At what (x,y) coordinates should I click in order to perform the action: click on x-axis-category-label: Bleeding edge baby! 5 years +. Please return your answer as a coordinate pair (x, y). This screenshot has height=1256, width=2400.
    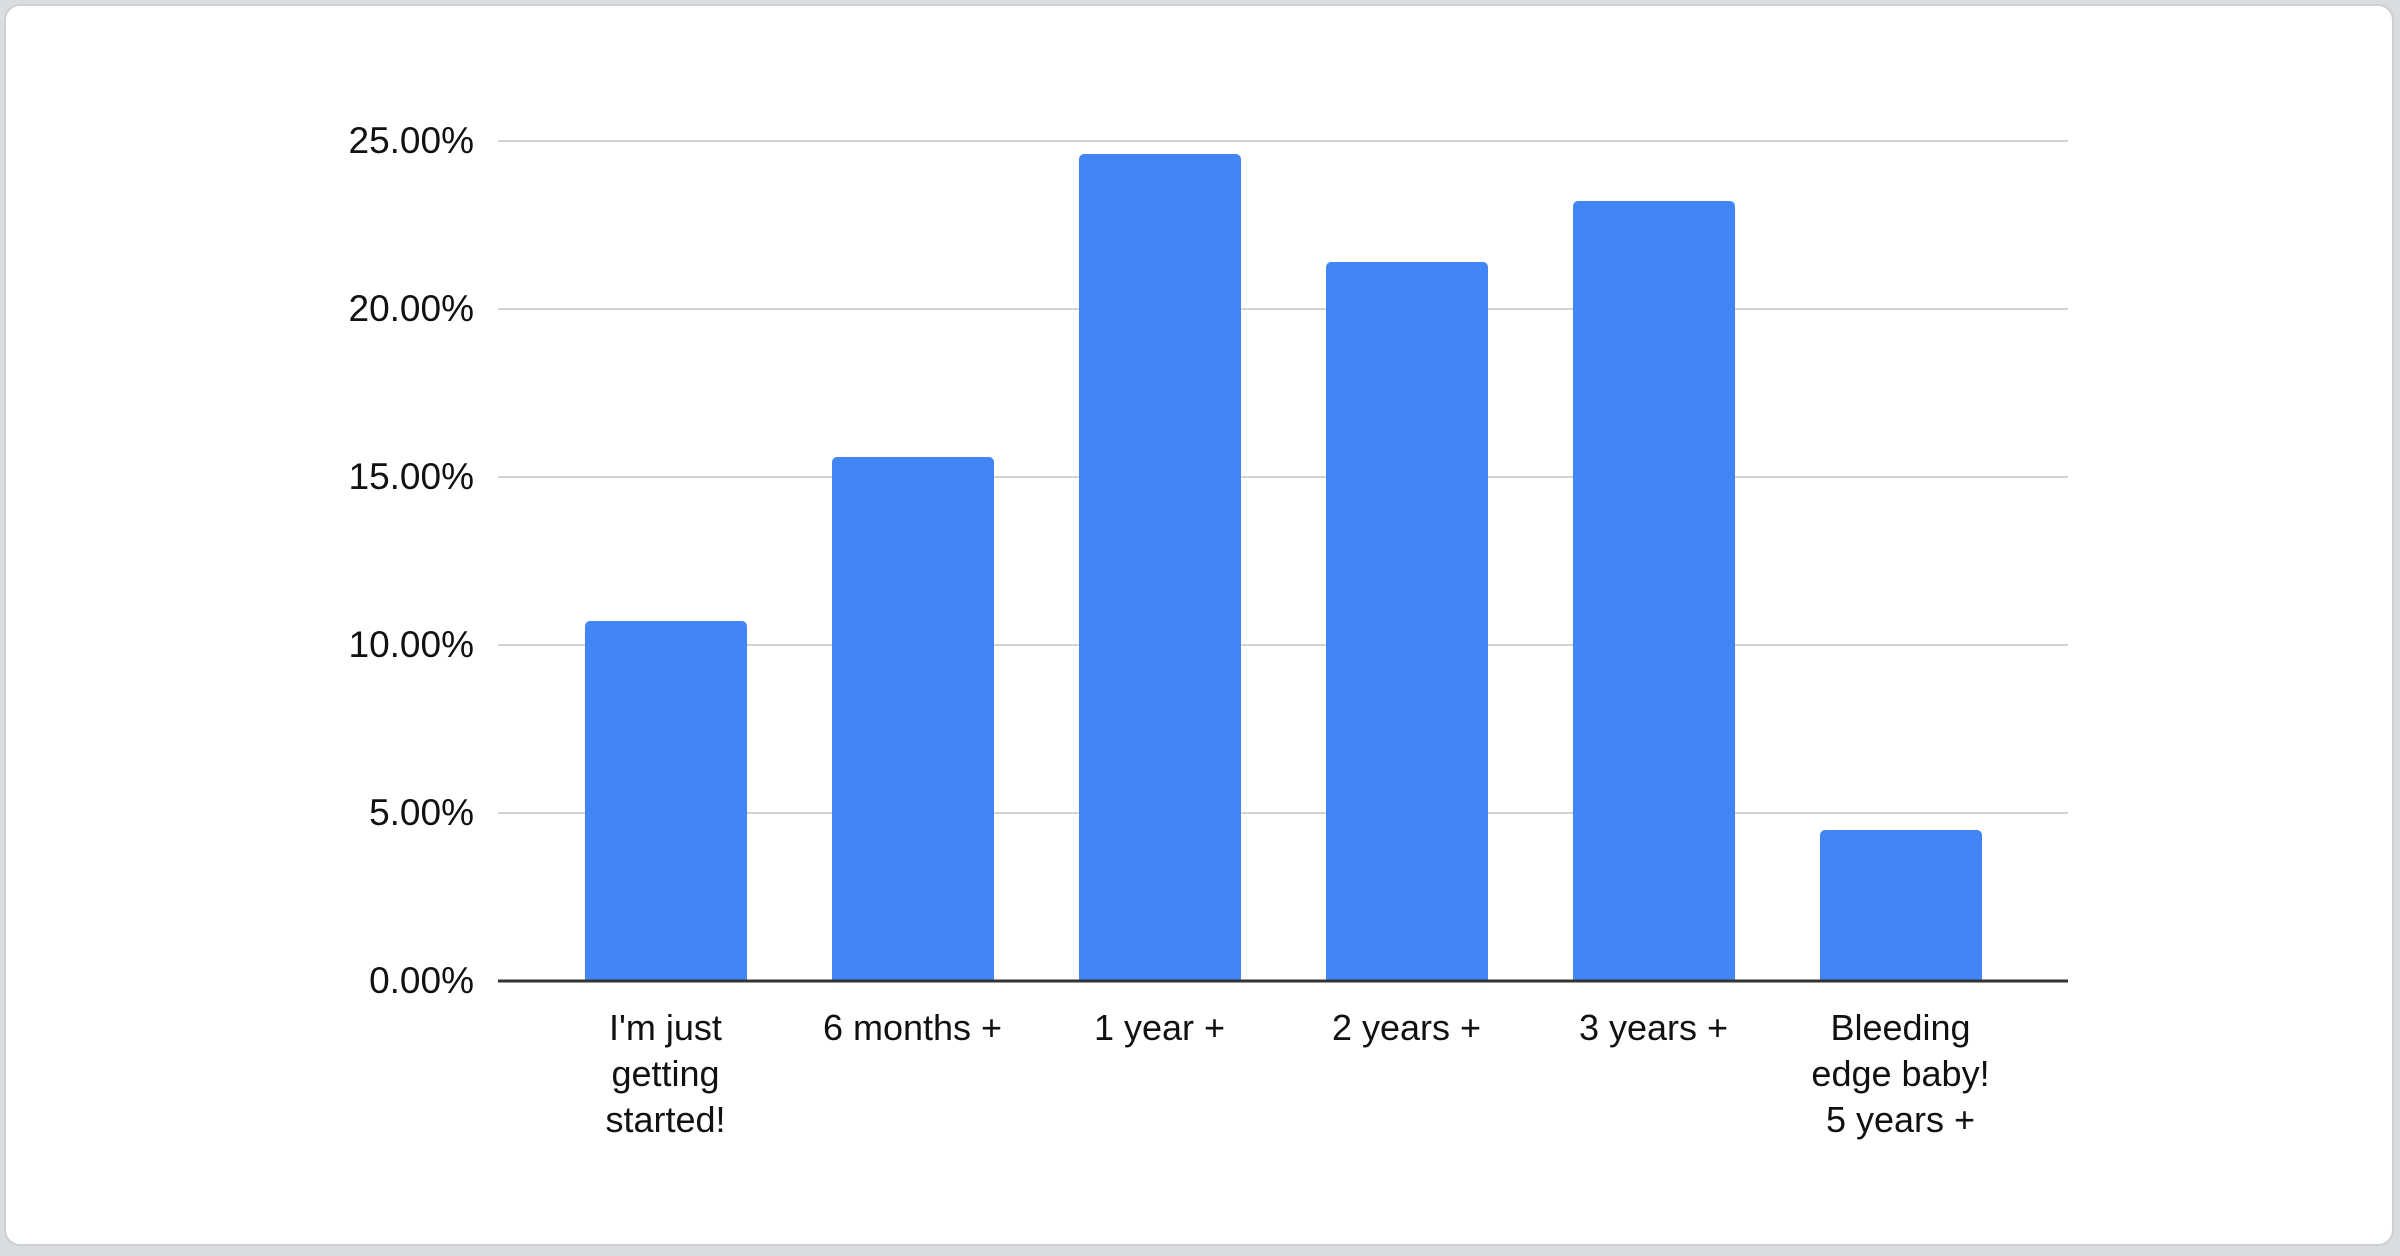
    Looking at the image, I should click on (1900, 1073).